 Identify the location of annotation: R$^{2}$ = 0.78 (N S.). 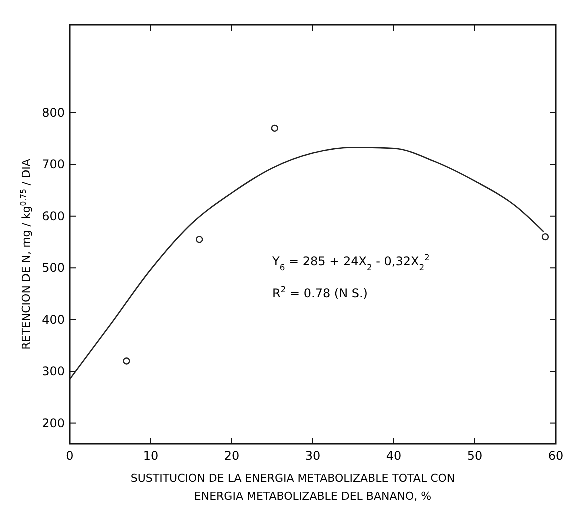
(320, 292).